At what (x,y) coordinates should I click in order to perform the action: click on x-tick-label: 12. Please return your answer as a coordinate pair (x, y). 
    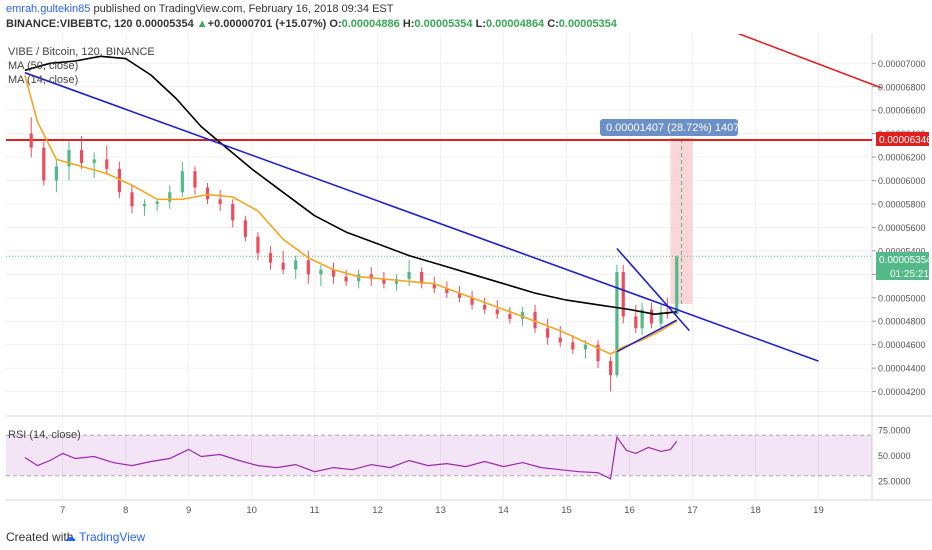
    Looking at the image, I should click on (377, 510).